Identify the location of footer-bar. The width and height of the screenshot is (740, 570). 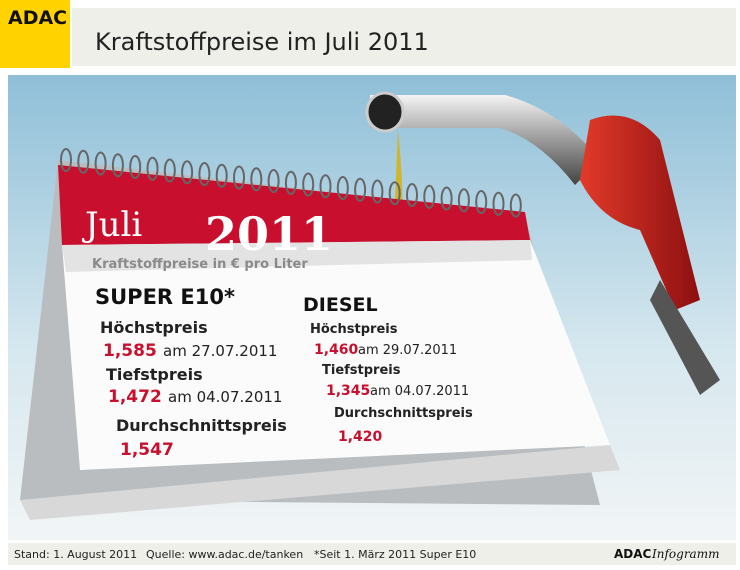
(372, 554).